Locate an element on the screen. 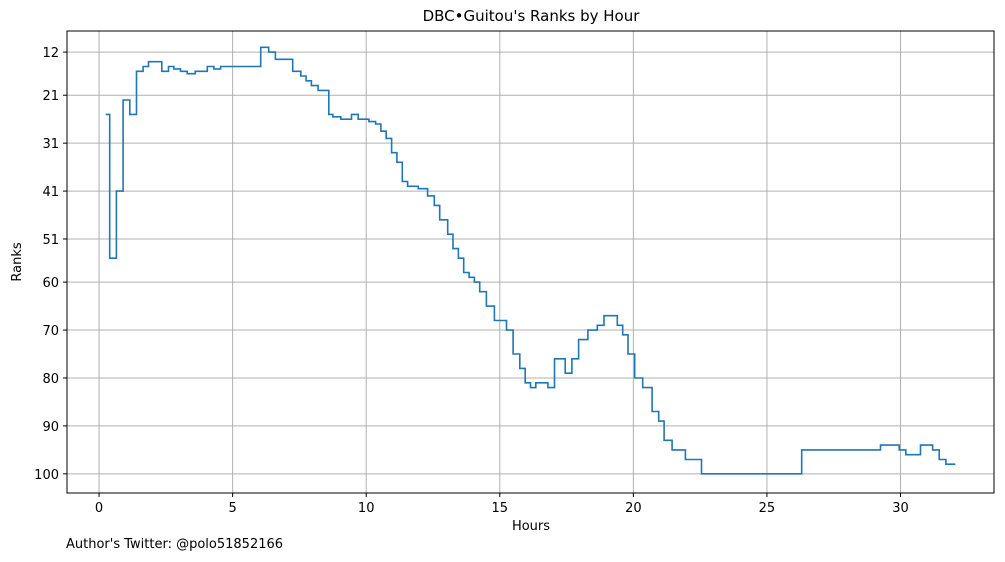 The image size is (1005, 562). y-tick-label: 60 is located at coordinates (50, 283).